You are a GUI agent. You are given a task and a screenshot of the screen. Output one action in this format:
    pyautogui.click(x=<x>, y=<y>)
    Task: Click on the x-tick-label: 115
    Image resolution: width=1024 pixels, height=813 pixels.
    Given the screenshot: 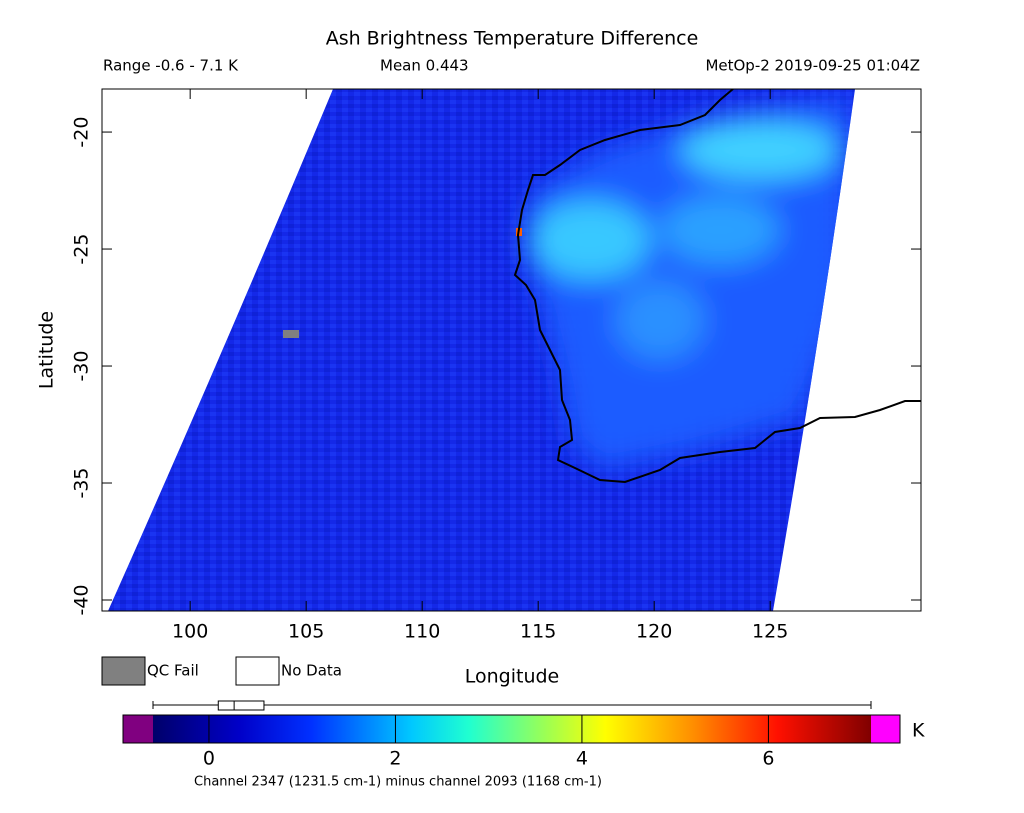 What is the action you would take?
    pyautogui.click(x=538, y=632)
    